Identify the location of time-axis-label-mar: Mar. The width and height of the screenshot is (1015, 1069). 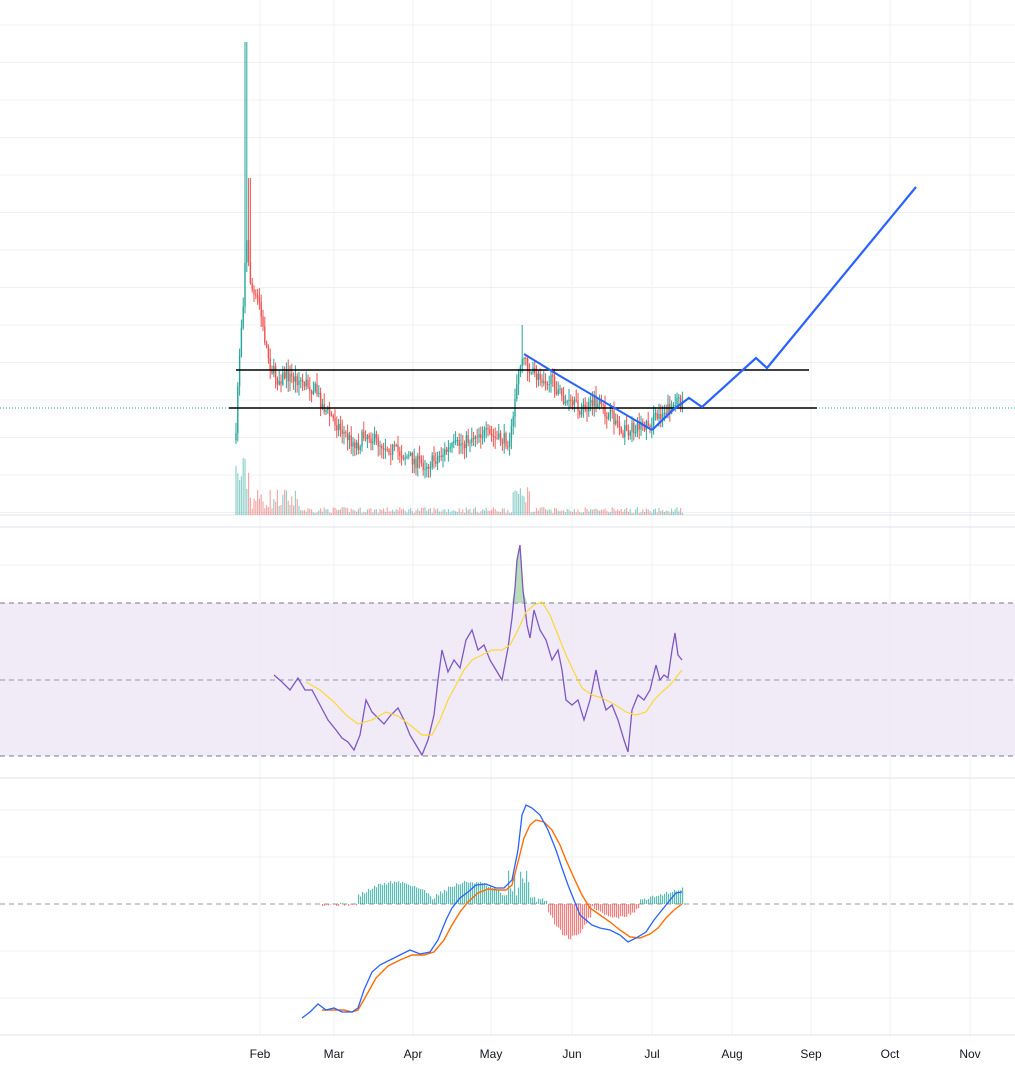
(334, 1054).